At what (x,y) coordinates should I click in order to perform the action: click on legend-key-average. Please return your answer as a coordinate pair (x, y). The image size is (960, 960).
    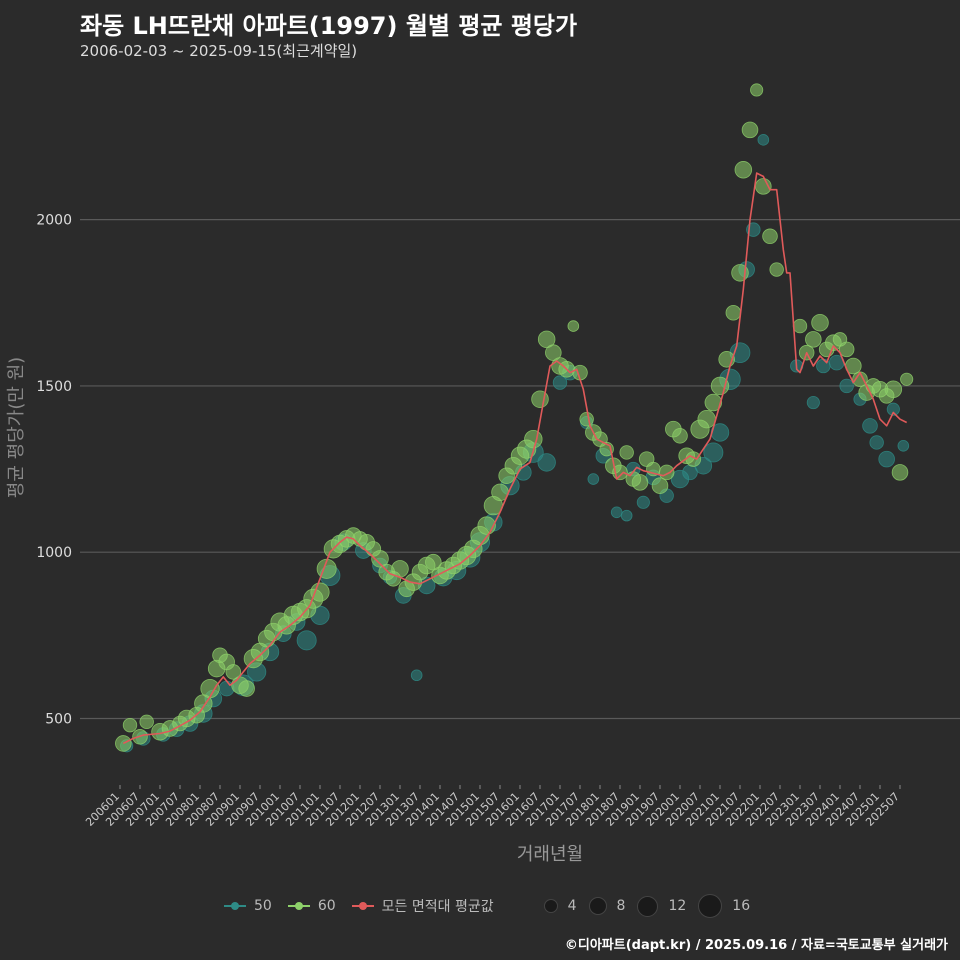
    Looking at the image, I should click on (363, 906).